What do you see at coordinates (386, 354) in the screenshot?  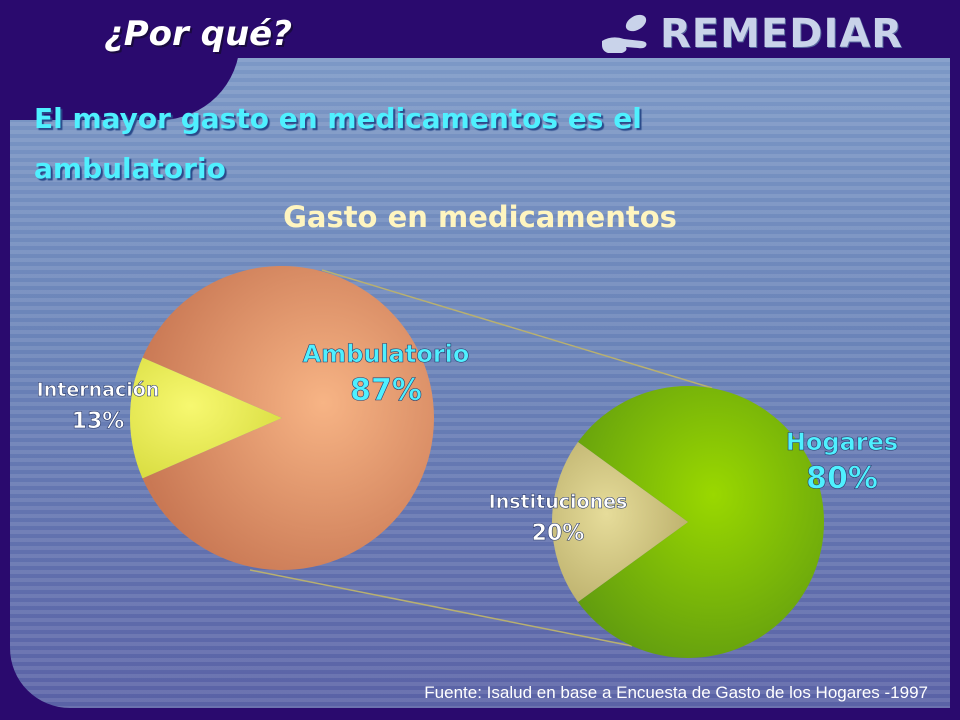 I see `pie-label-ambulatorio: Ambulatorio` at bounding box center [386, 354].